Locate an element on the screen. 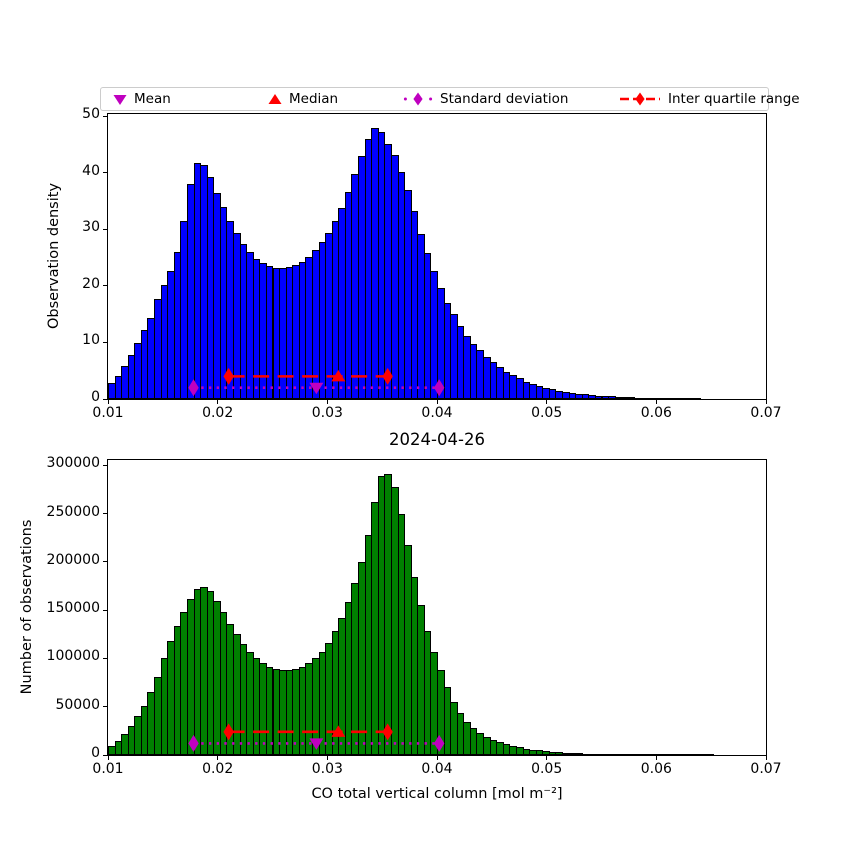 This screenshot has height=850, width=850. y-tick-label: 150000 is located at coordinates (73, 608).